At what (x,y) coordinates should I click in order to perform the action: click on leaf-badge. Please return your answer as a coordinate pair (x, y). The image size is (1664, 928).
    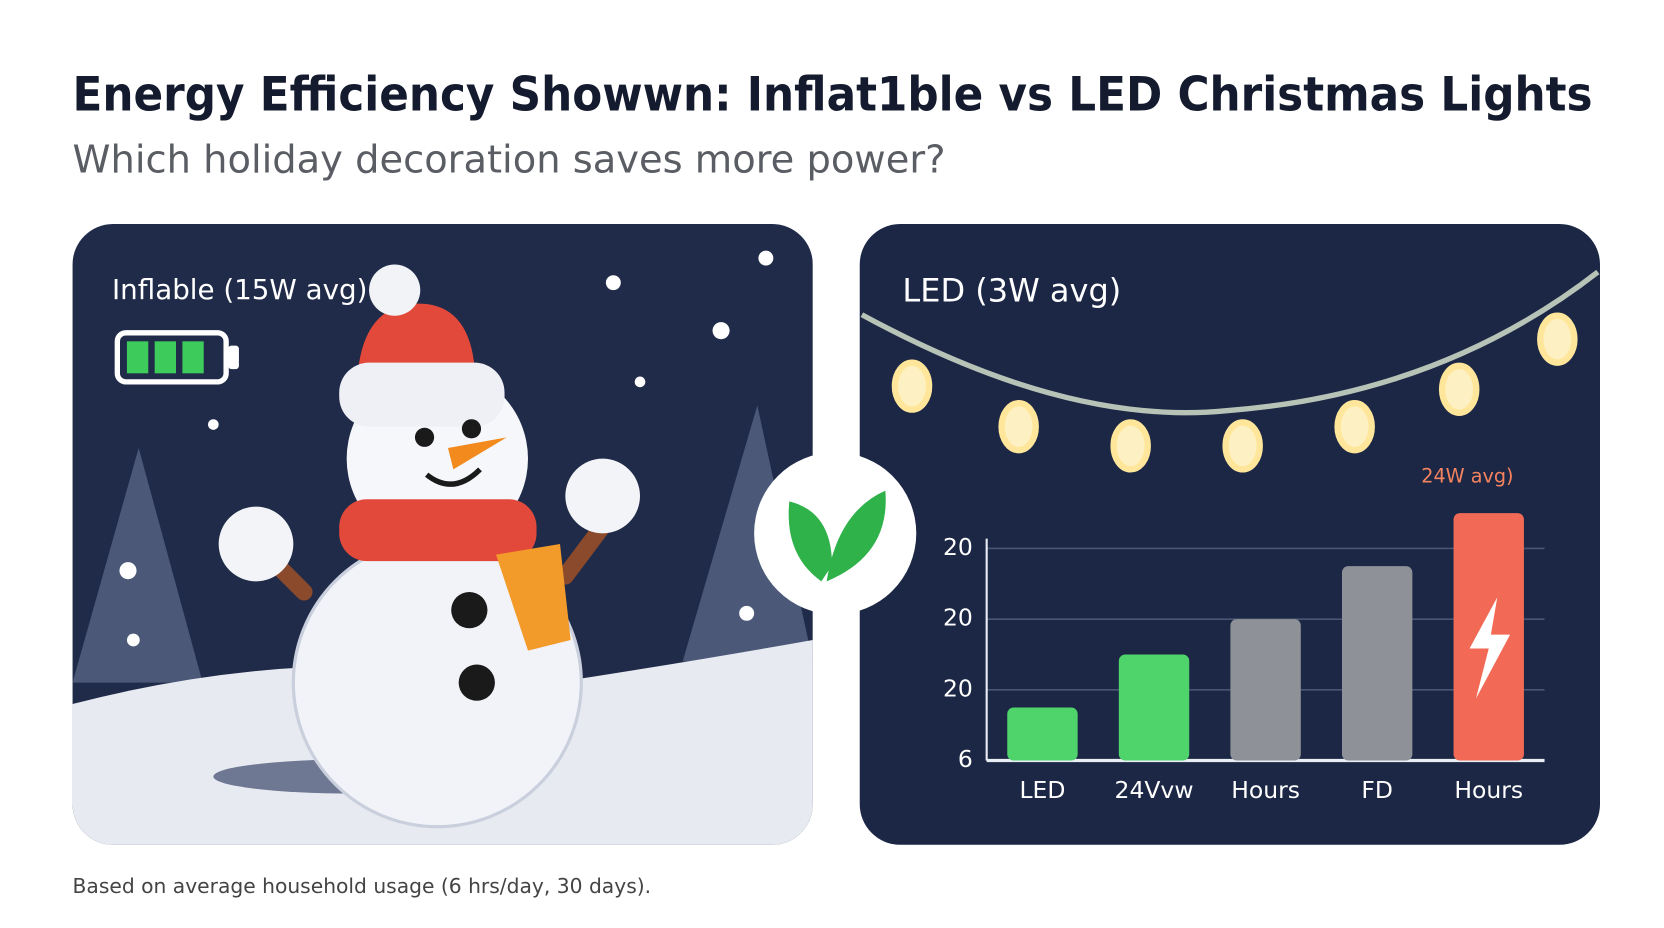
    Looking at the image, I should click on (835, 533).